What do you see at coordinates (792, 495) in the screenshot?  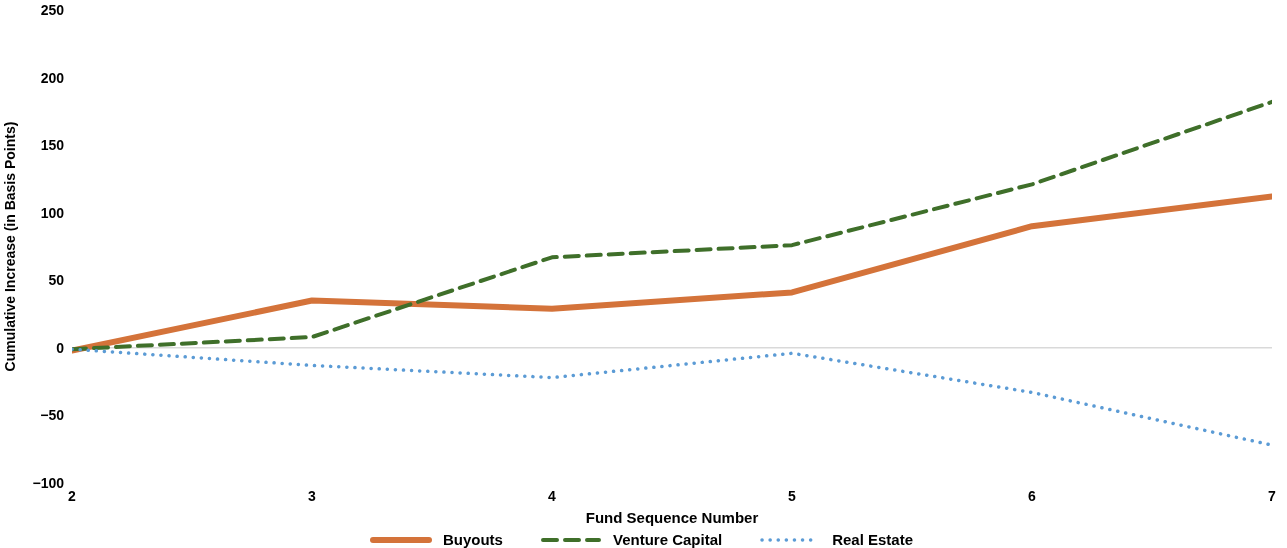 I see `x-tick-label: 5` at bounding box center [792, 495].